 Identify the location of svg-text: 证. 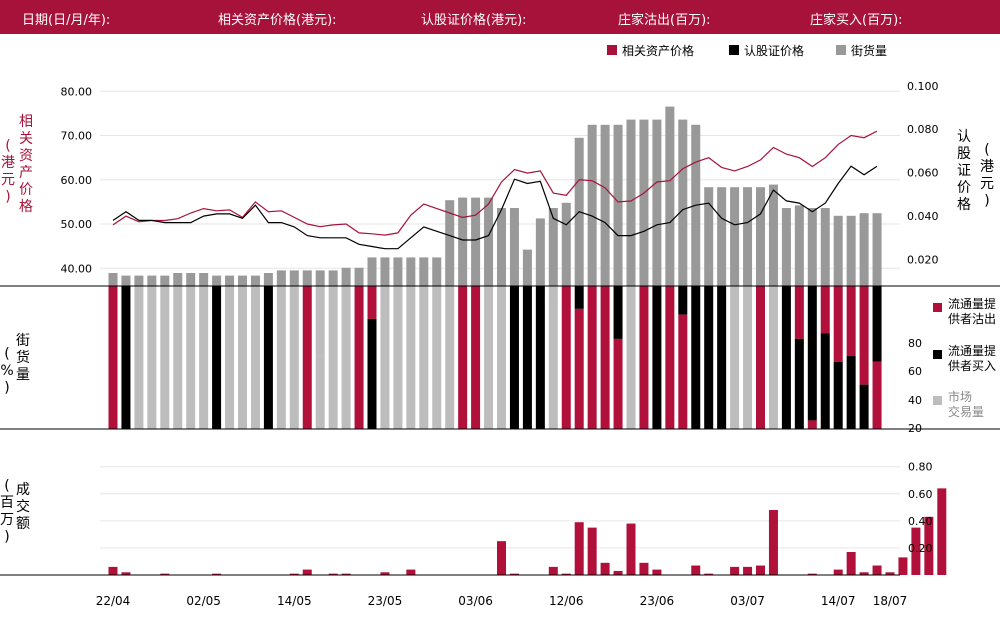
(964, 171).